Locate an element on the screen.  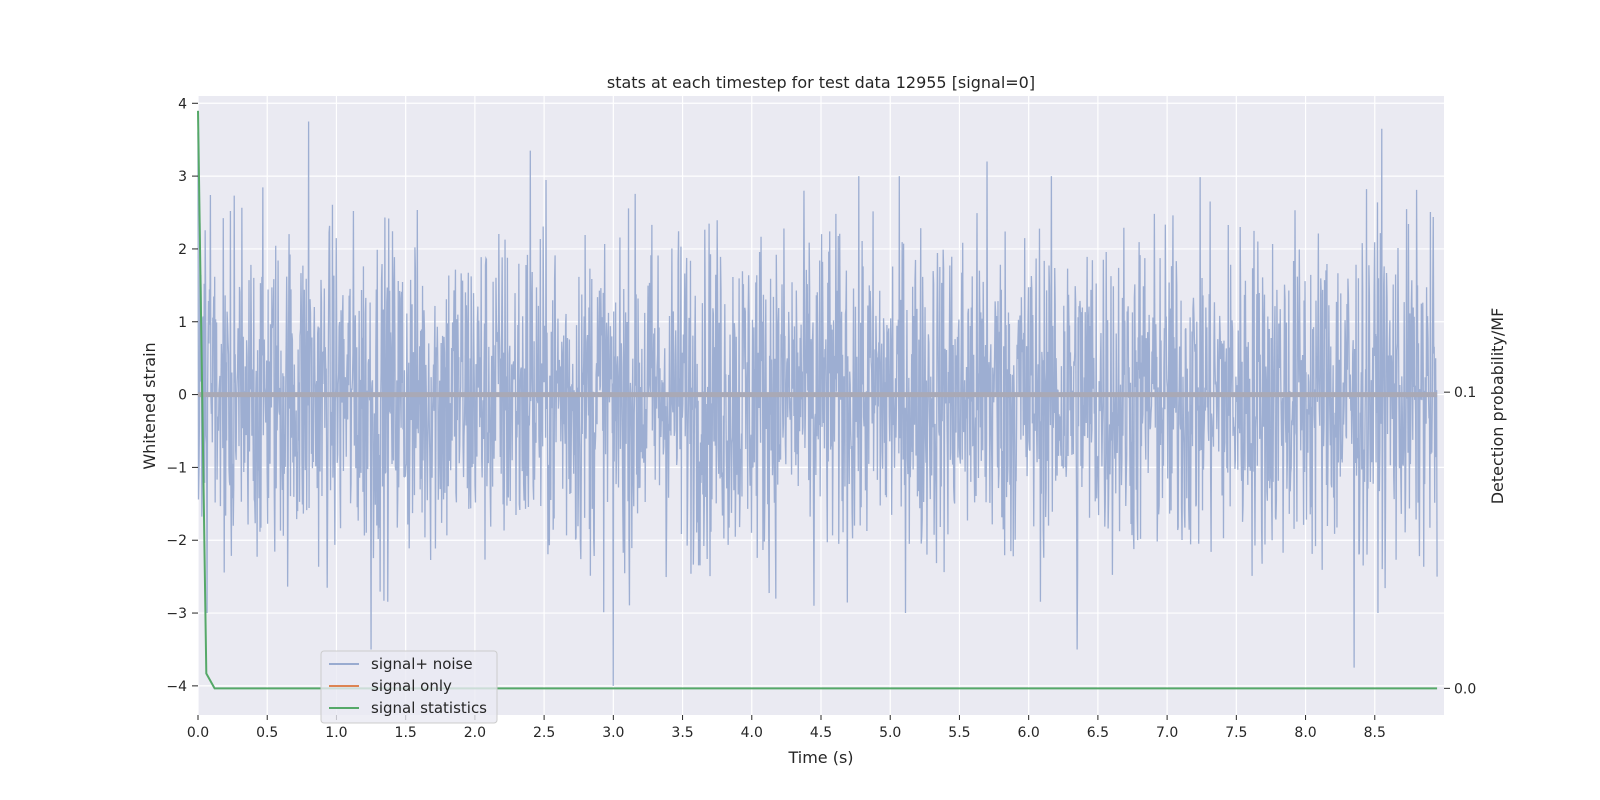
x-tick-label-5: 2.5 is located at coordinates (544, 733).